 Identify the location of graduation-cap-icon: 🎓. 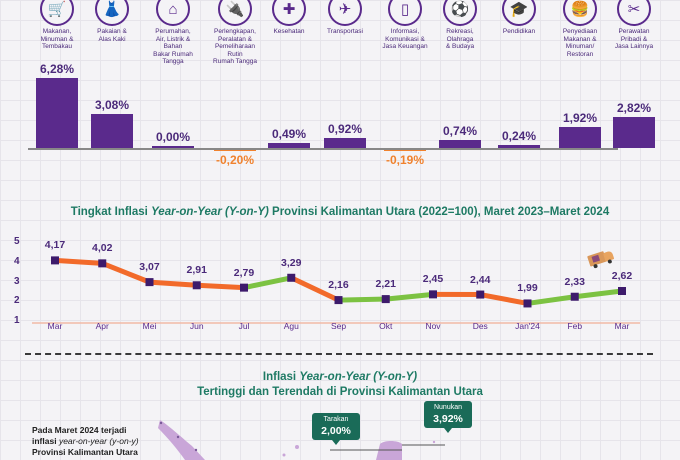
(519, 13).